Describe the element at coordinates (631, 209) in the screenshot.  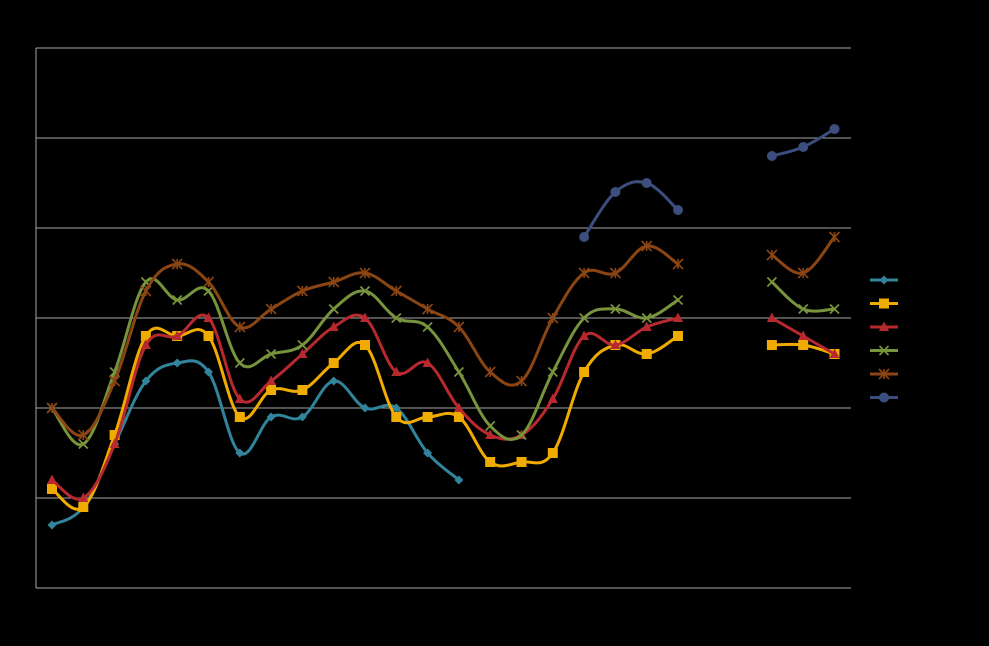
I see `series-line` at that location.